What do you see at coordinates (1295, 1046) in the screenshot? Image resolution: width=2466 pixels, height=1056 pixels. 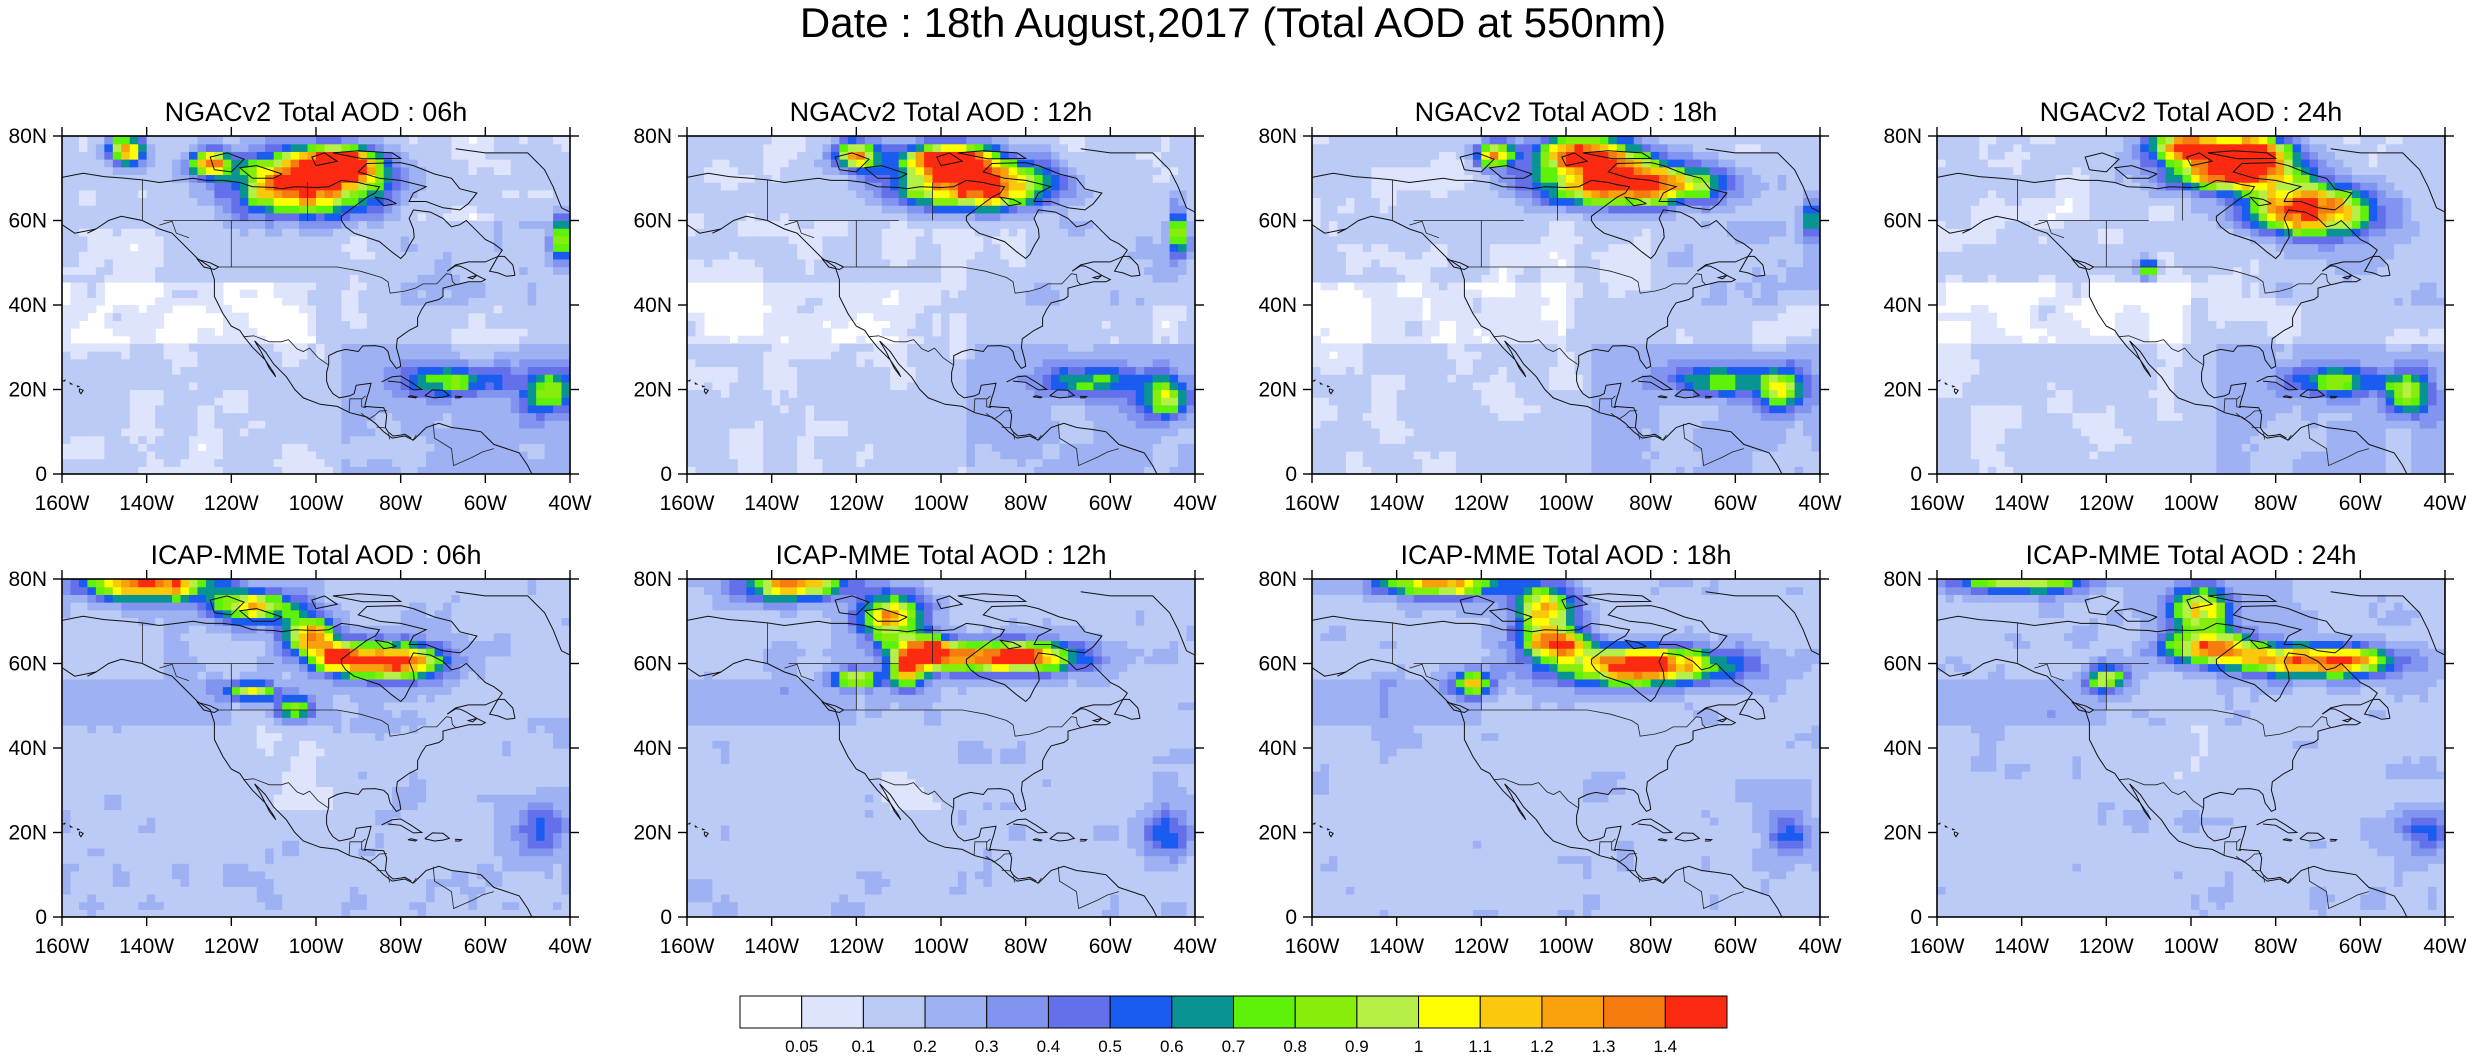 I see `colorbar-label: 0.8` at bounding box center [1295, 1046].